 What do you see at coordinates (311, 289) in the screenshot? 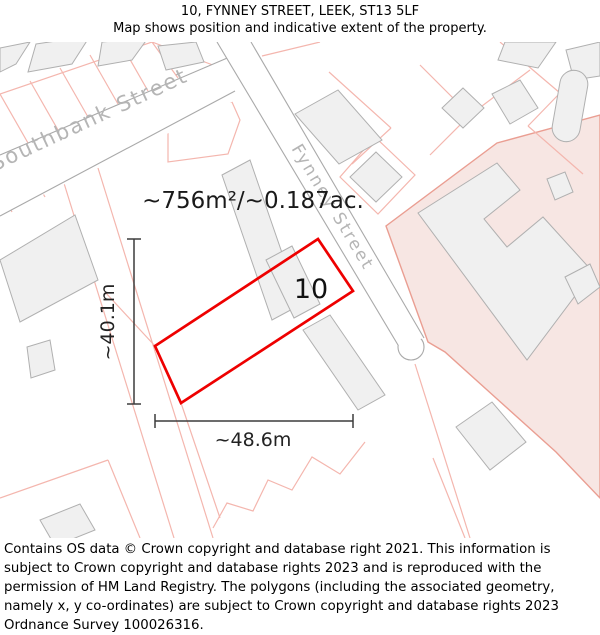
I see `plot-number-label: 10` at bounding box center [311, 289].